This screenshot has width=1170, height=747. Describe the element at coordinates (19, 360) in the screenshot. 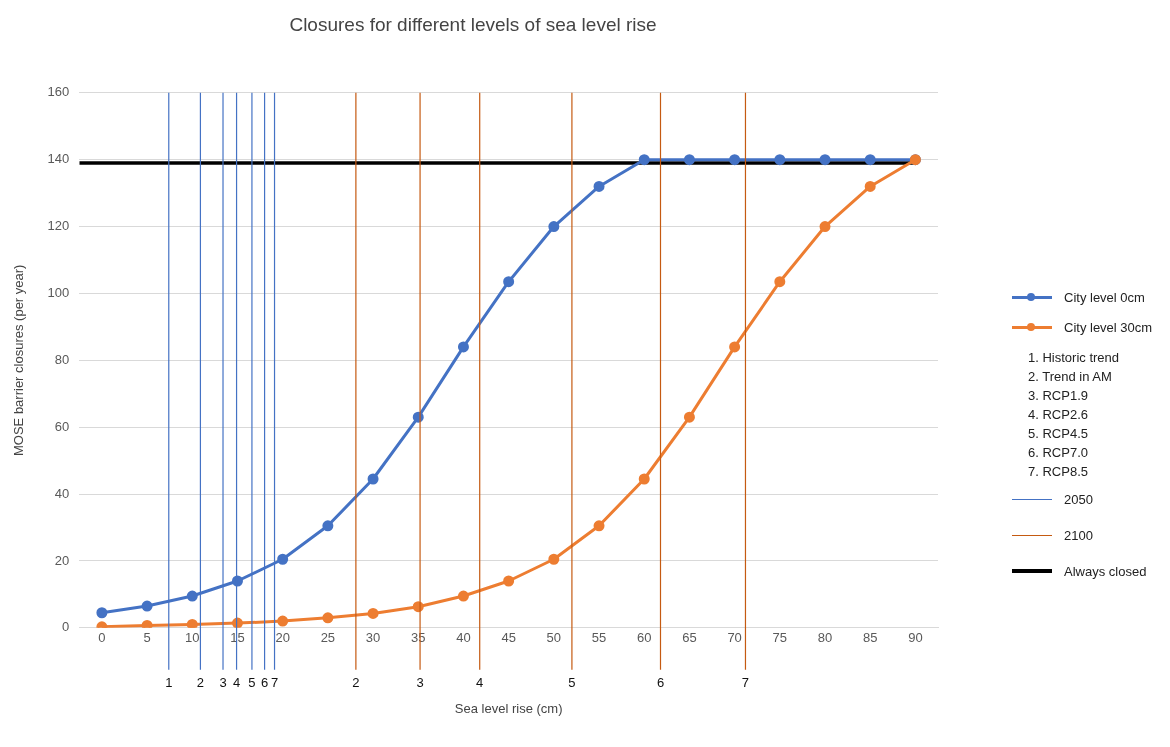

I see `y-axis-title: MOSE barrier closures (per year)` at that location.